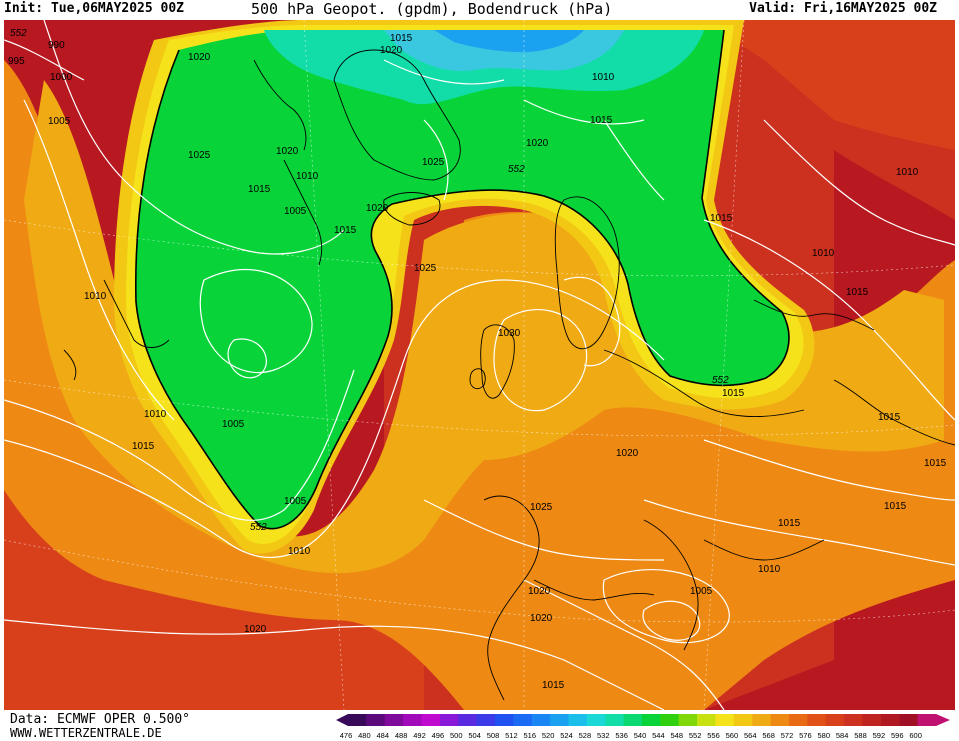 The image size is (959, 741). What do you see at coordinates (364, 735) in the screenshot?
I see `legend-tick-label: 480` at bounding box center [364, 735].